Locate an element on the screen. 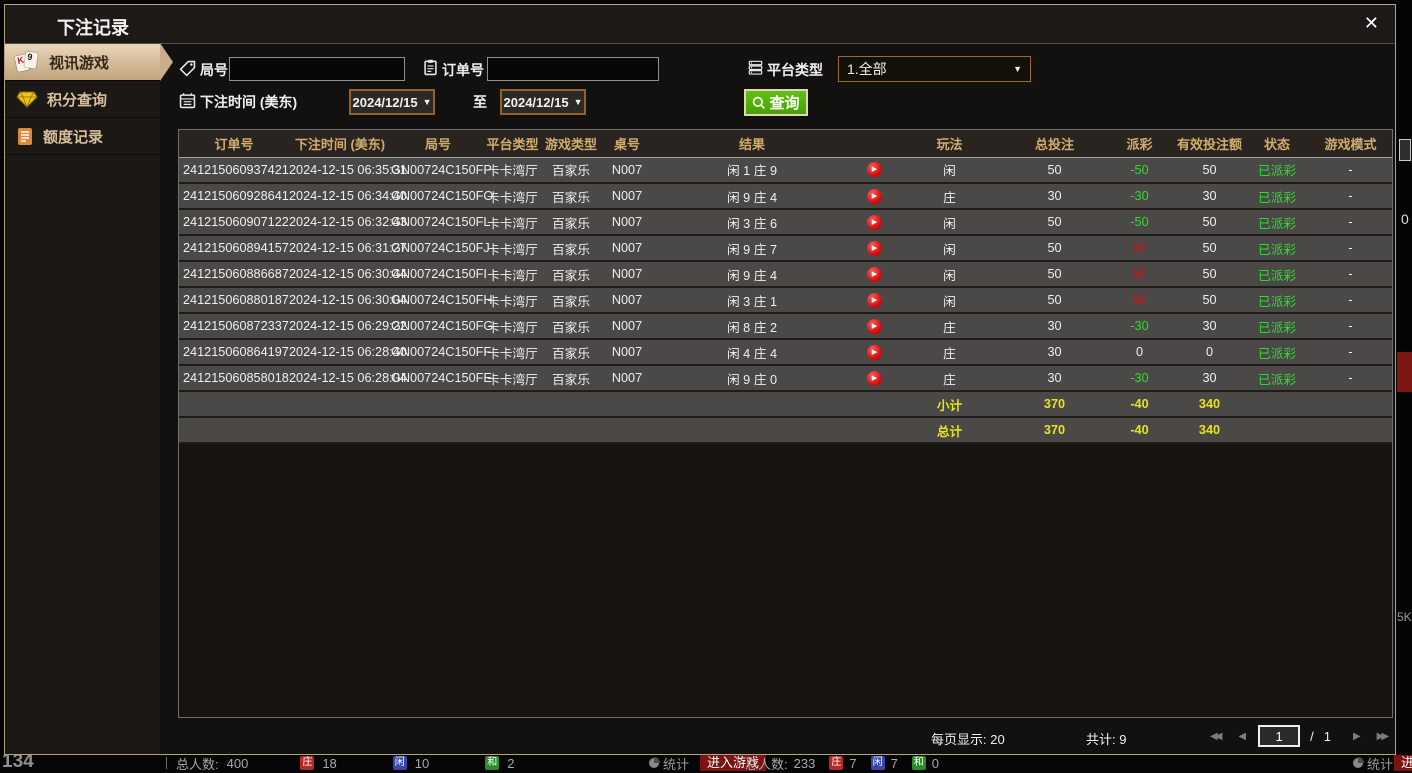  cell-payout: 0 is located at coordinates (1139, 352).